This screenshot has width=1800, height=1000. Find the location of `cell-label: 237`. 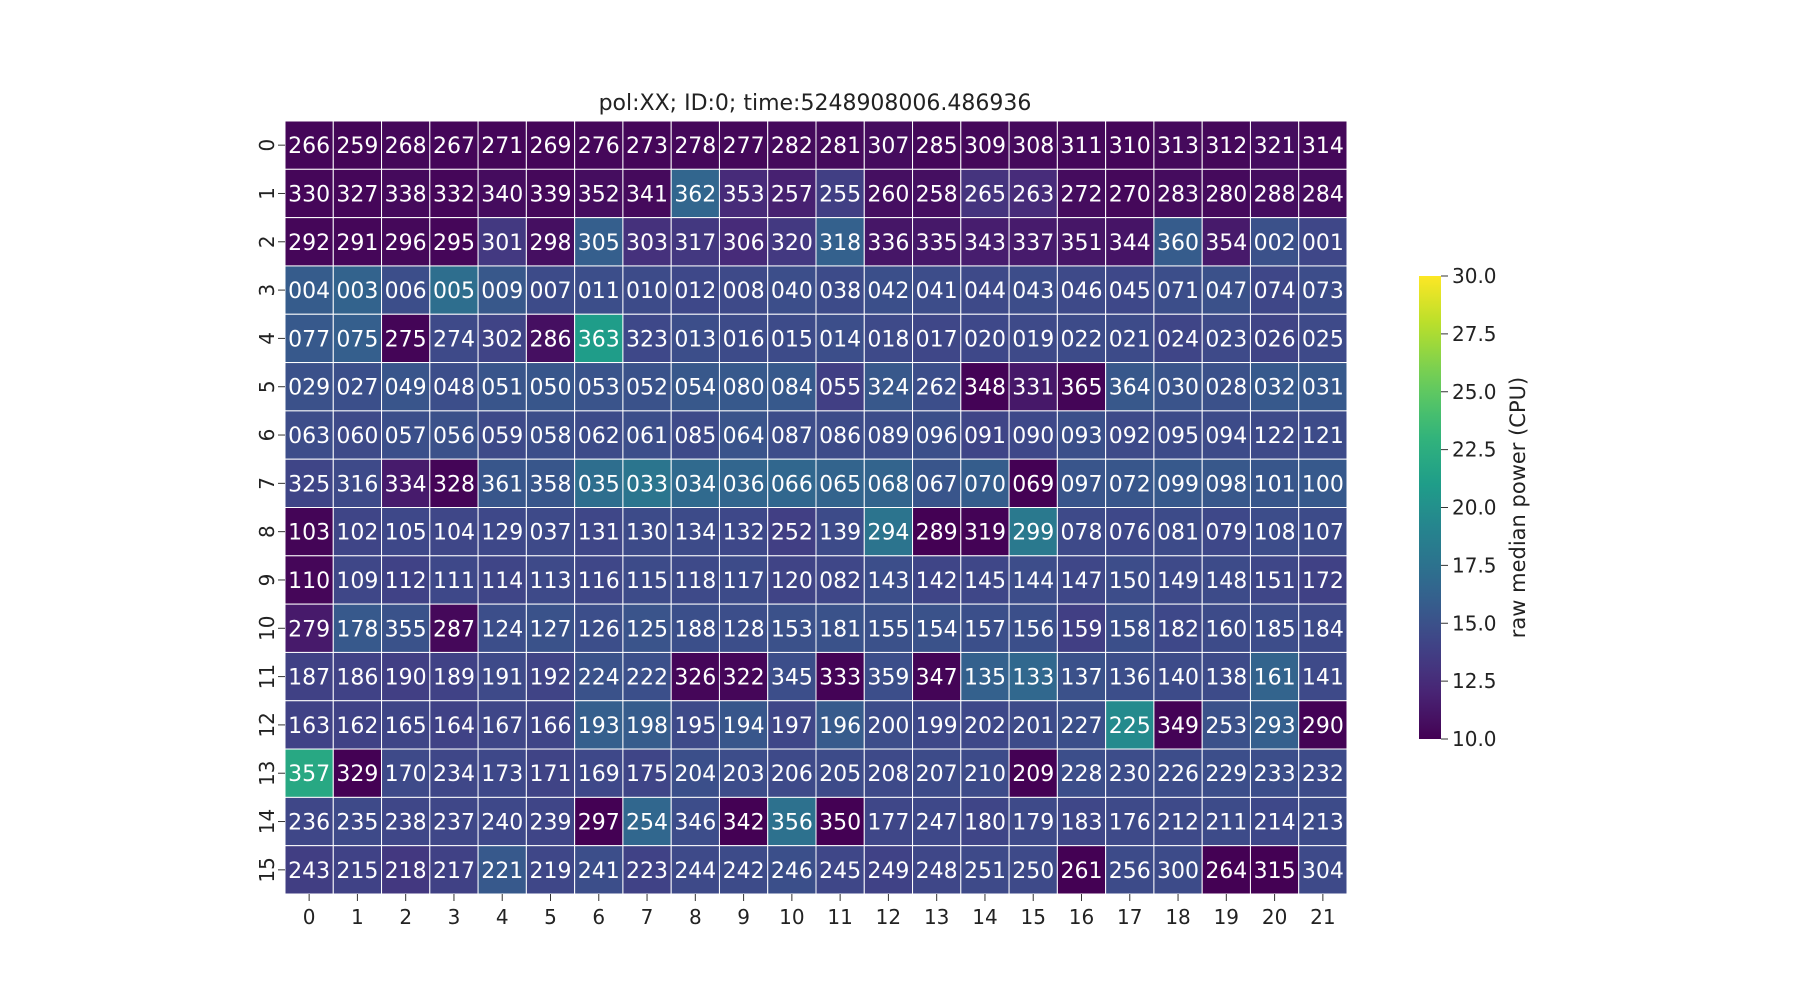

cell-label: 237 is located at coordinates (454, 823).